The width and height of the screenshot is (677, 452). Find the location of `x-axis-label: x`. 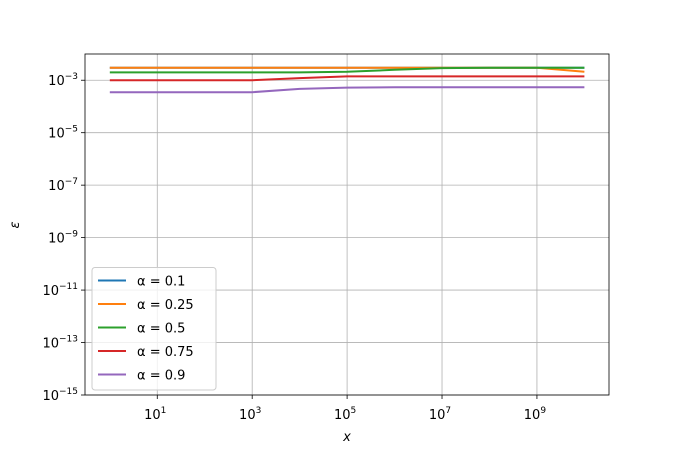

x-axis-label: x is located at coordinates (346, 437).